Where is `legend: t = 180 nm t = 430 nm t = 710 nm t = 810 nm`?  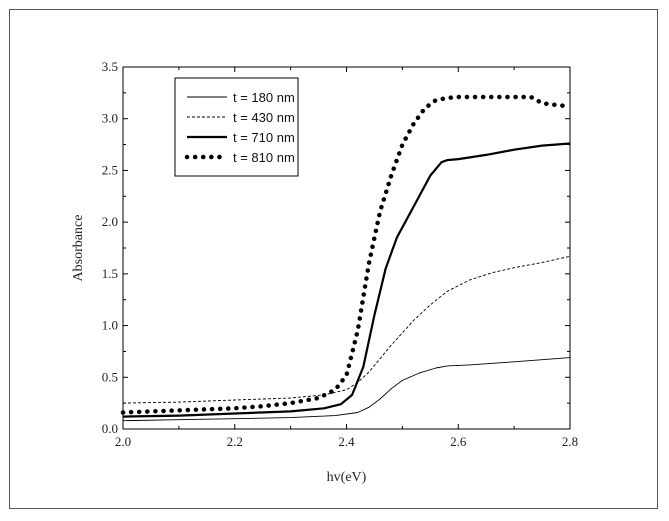 legend: t = 180 nm t = 430 nm t = 710 nm t = 810 nm is located at coordinates (236, 127).